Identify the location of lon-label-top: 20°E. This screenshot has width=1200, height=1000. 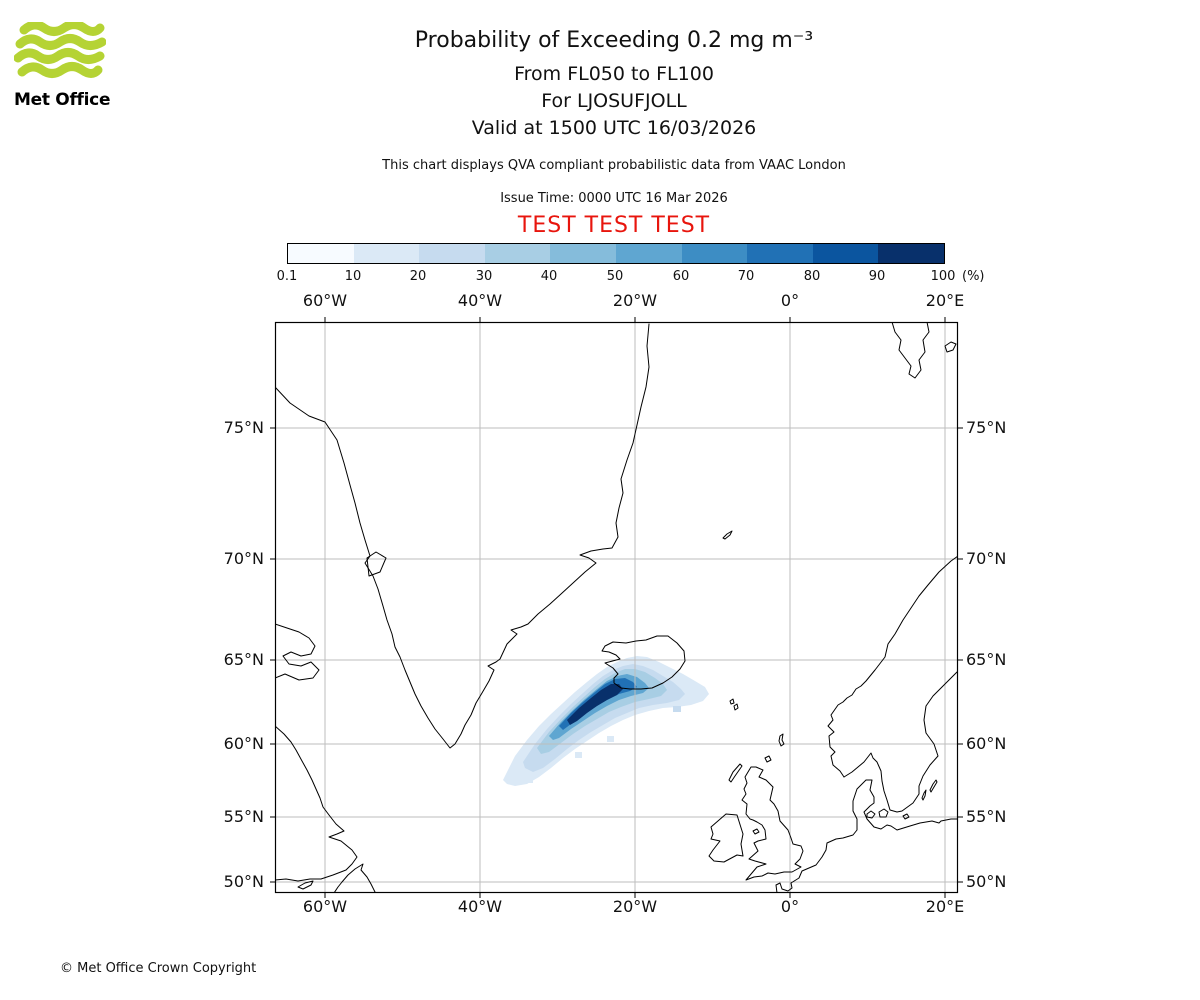
(945, 300).